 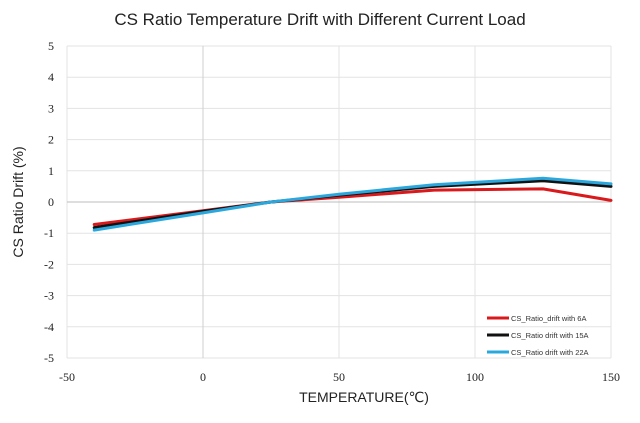 What do you see at coordinates (203, 377) in the screenshot?
I see `x-tick-label: 0` at bounding box center [203, 377].